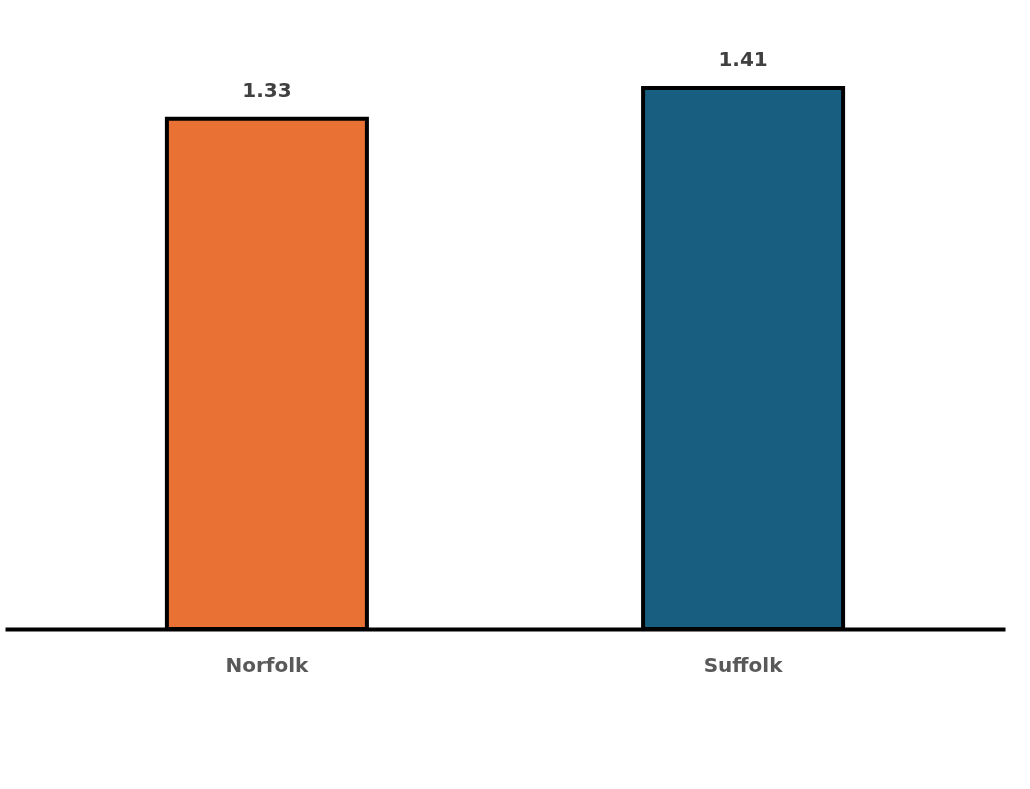 The height and width of the screenshot is (789, 1030). Describe the element at coordinates (267, 89) in the screenshot. I see `data-label: 1.33` at that location.